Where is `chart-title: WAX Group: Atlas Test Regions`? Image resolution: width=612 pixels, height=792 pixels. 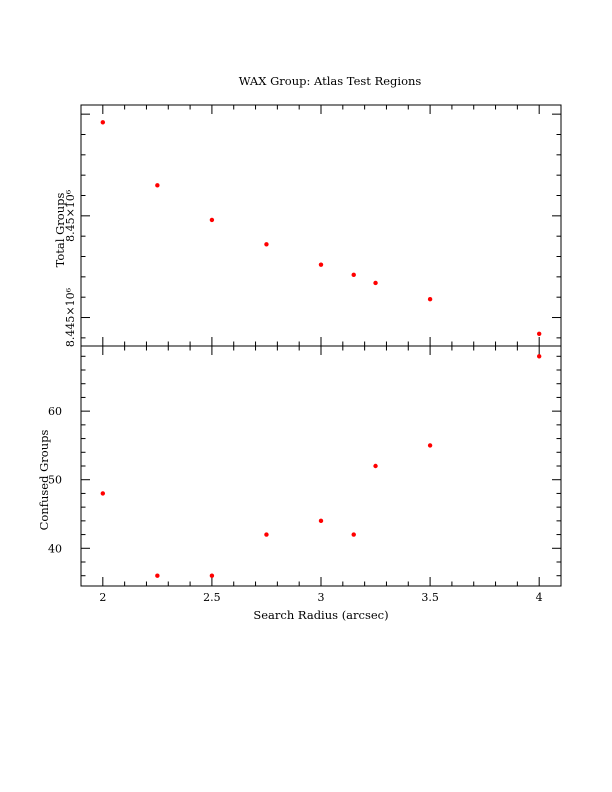 chart-title: WAX Group: Atlas Test Regions is located at coordinates (330, 81).